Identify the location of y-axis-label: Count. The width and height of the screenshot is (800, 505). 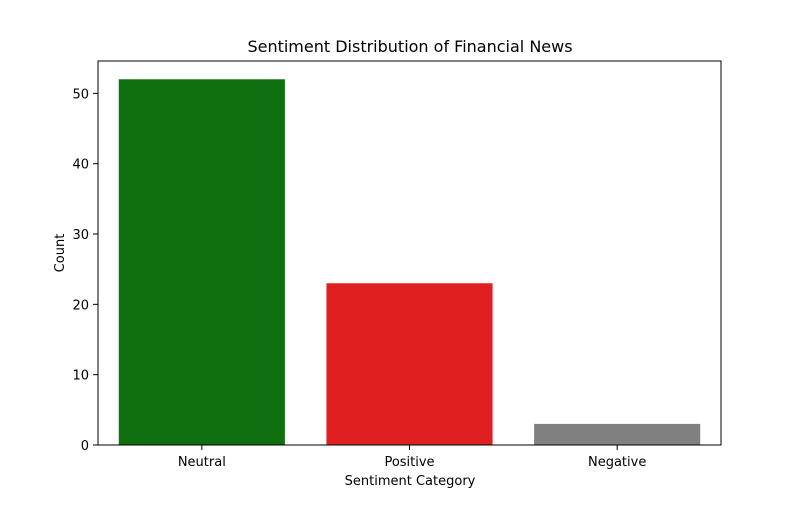
(60, 253).